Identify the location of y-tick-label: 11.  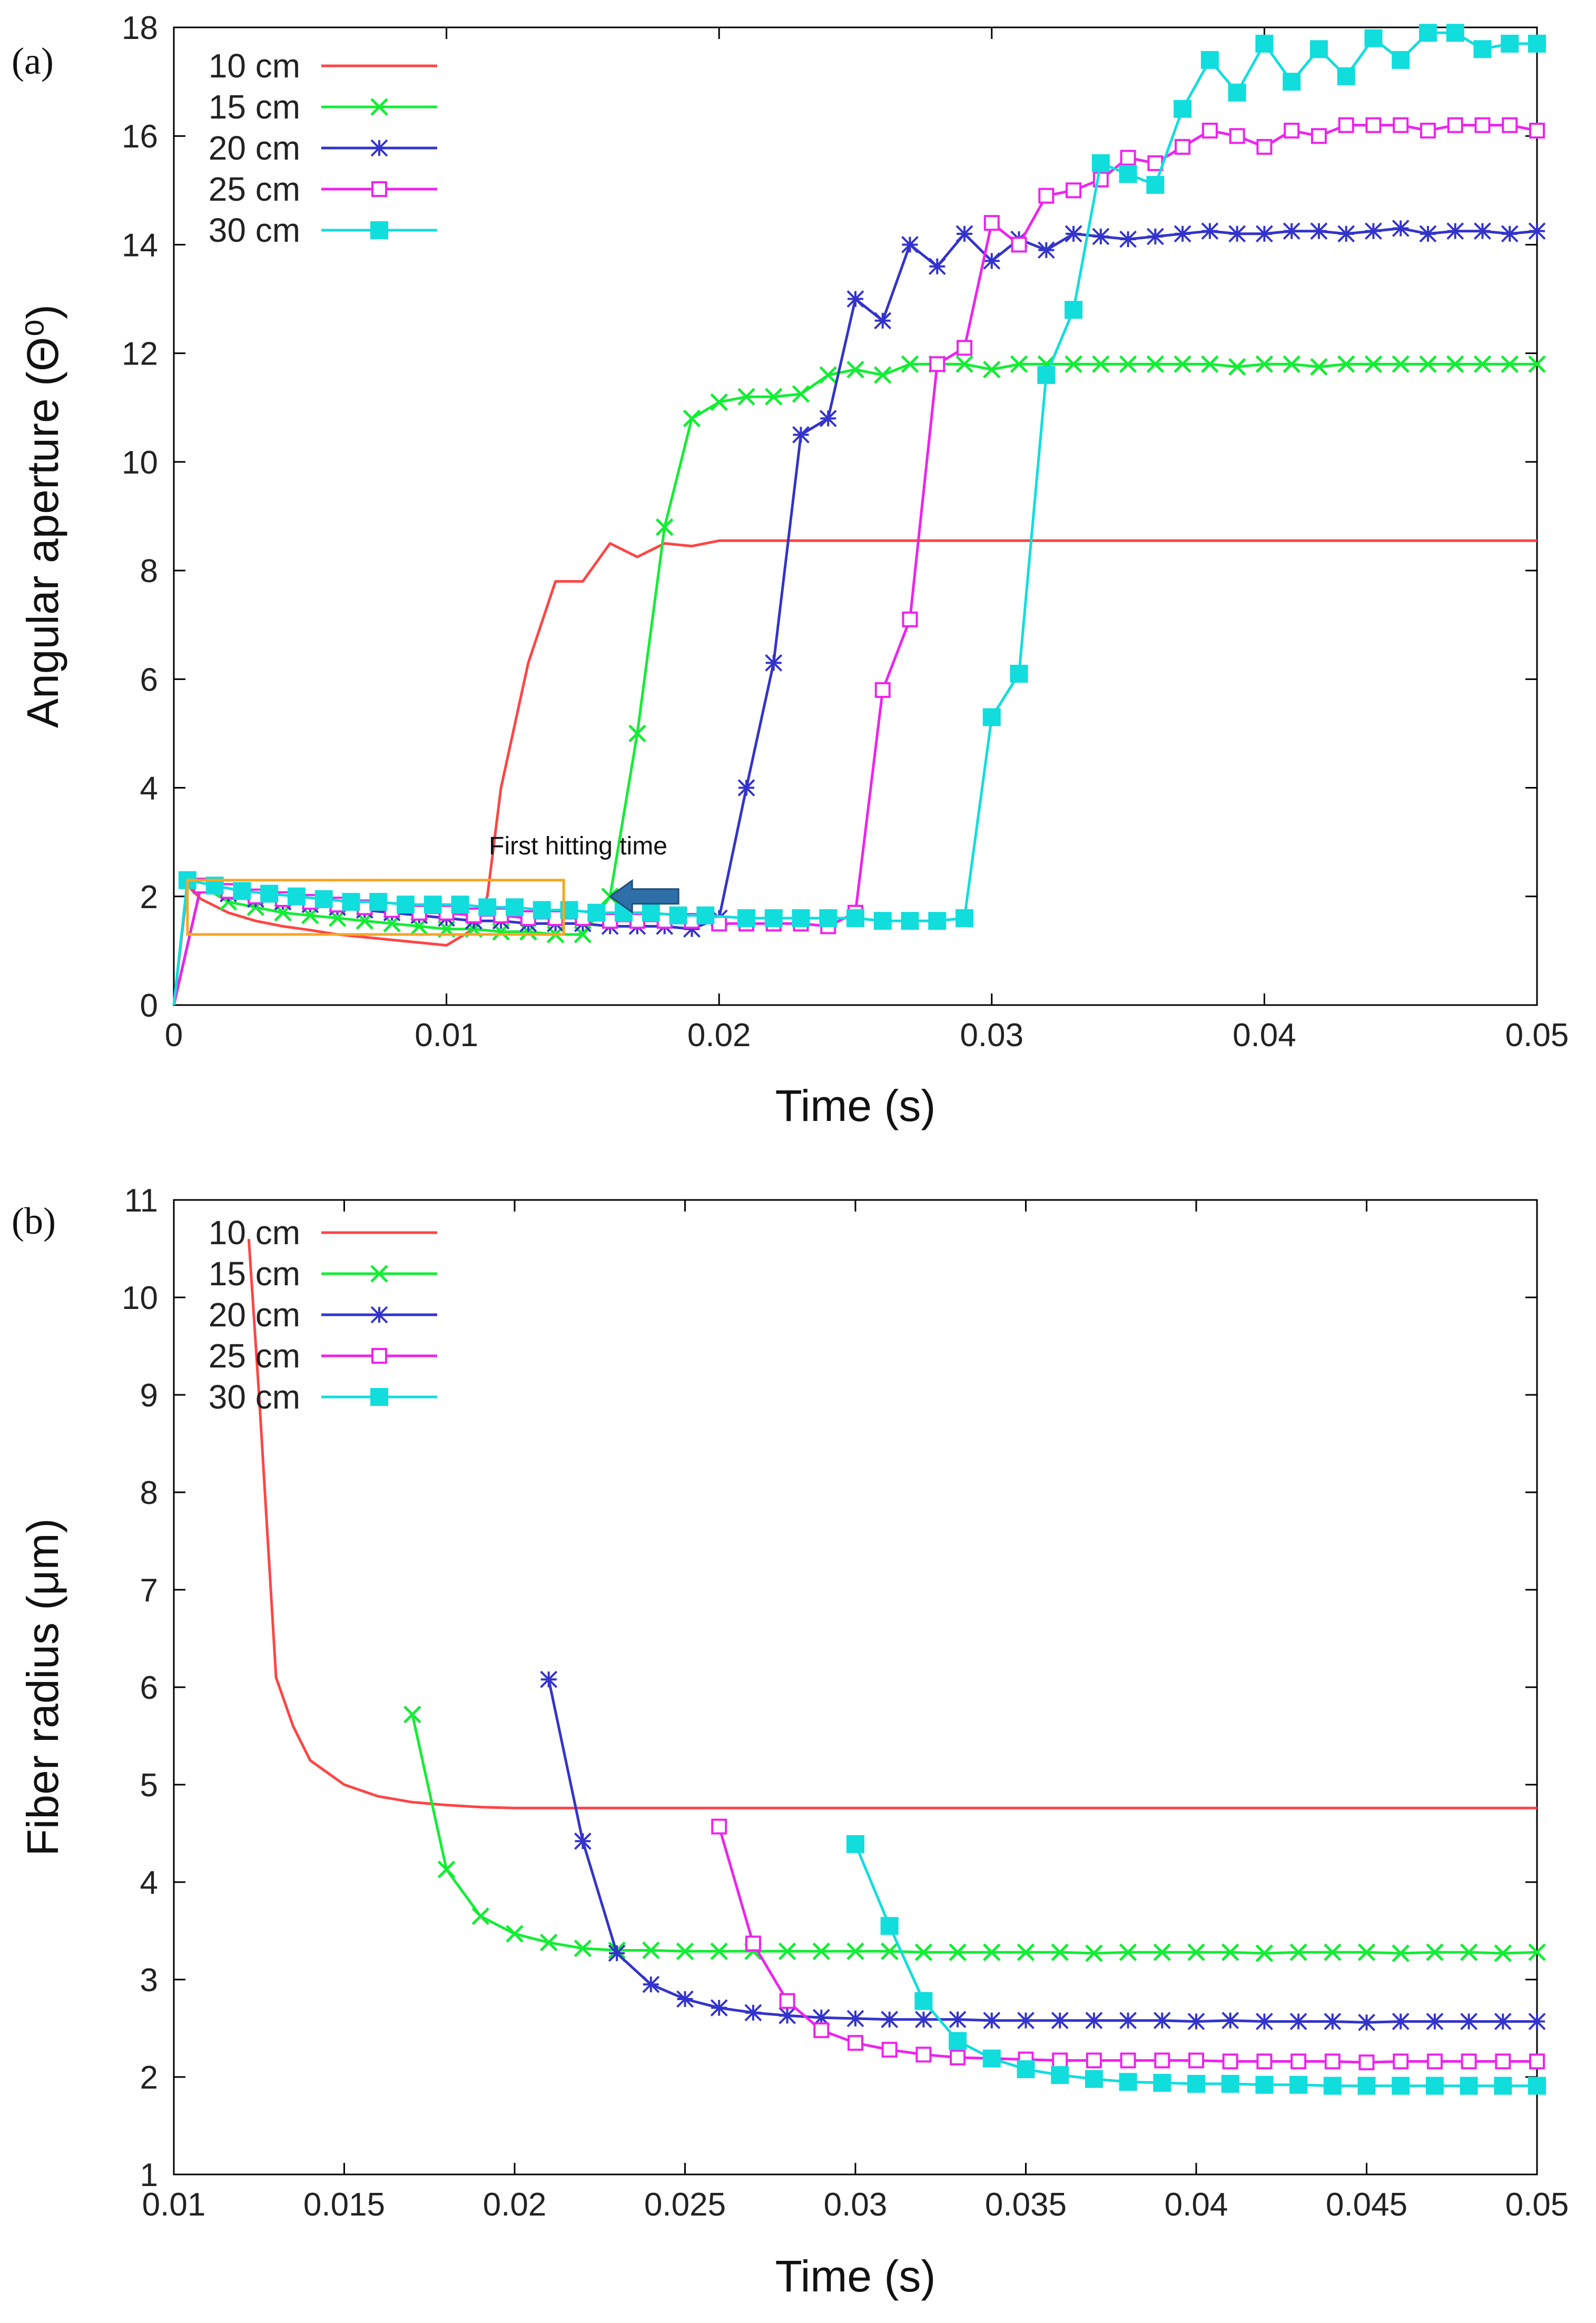
(141, 1201).